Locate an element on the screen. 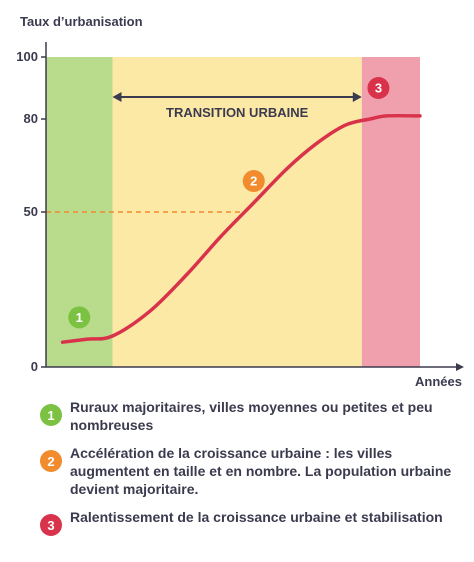 The image size is (474, 562). transition-arrow-left-head is located at coordinates (117, 97).